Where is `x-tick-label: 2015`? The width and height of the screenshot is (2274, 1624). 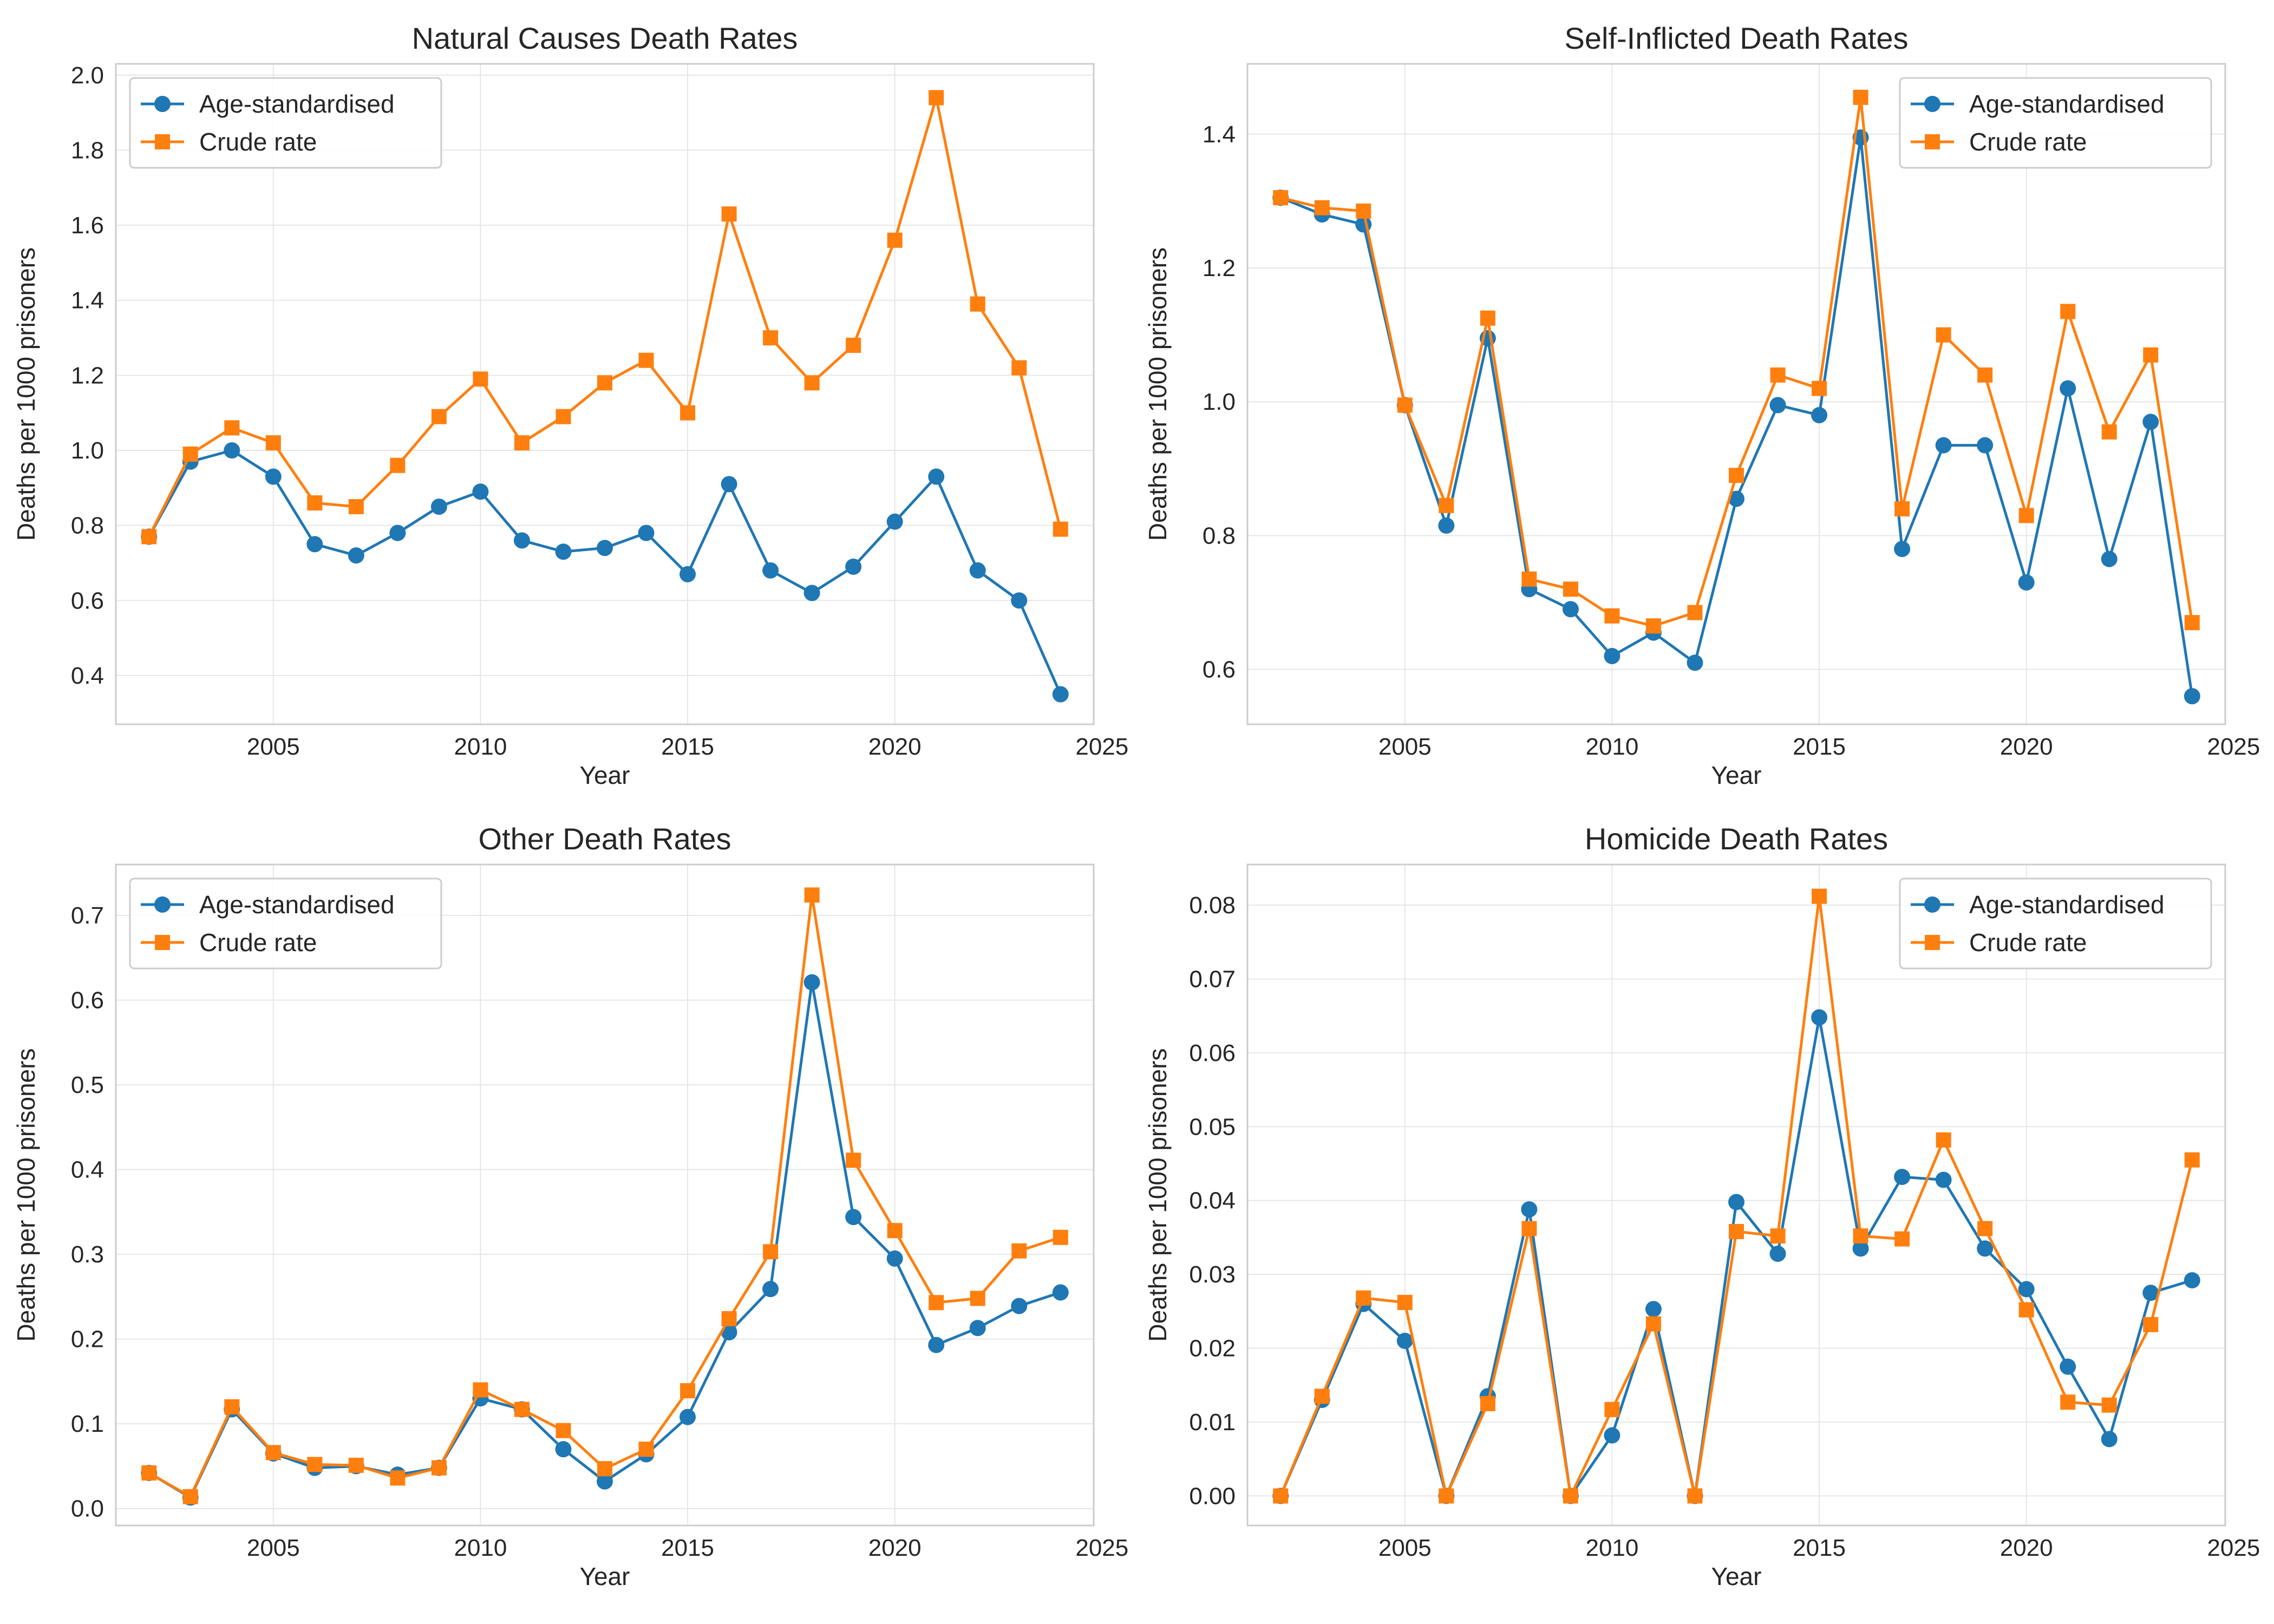
x-tick-label: 2015 is located at coordinates (688, 1548).